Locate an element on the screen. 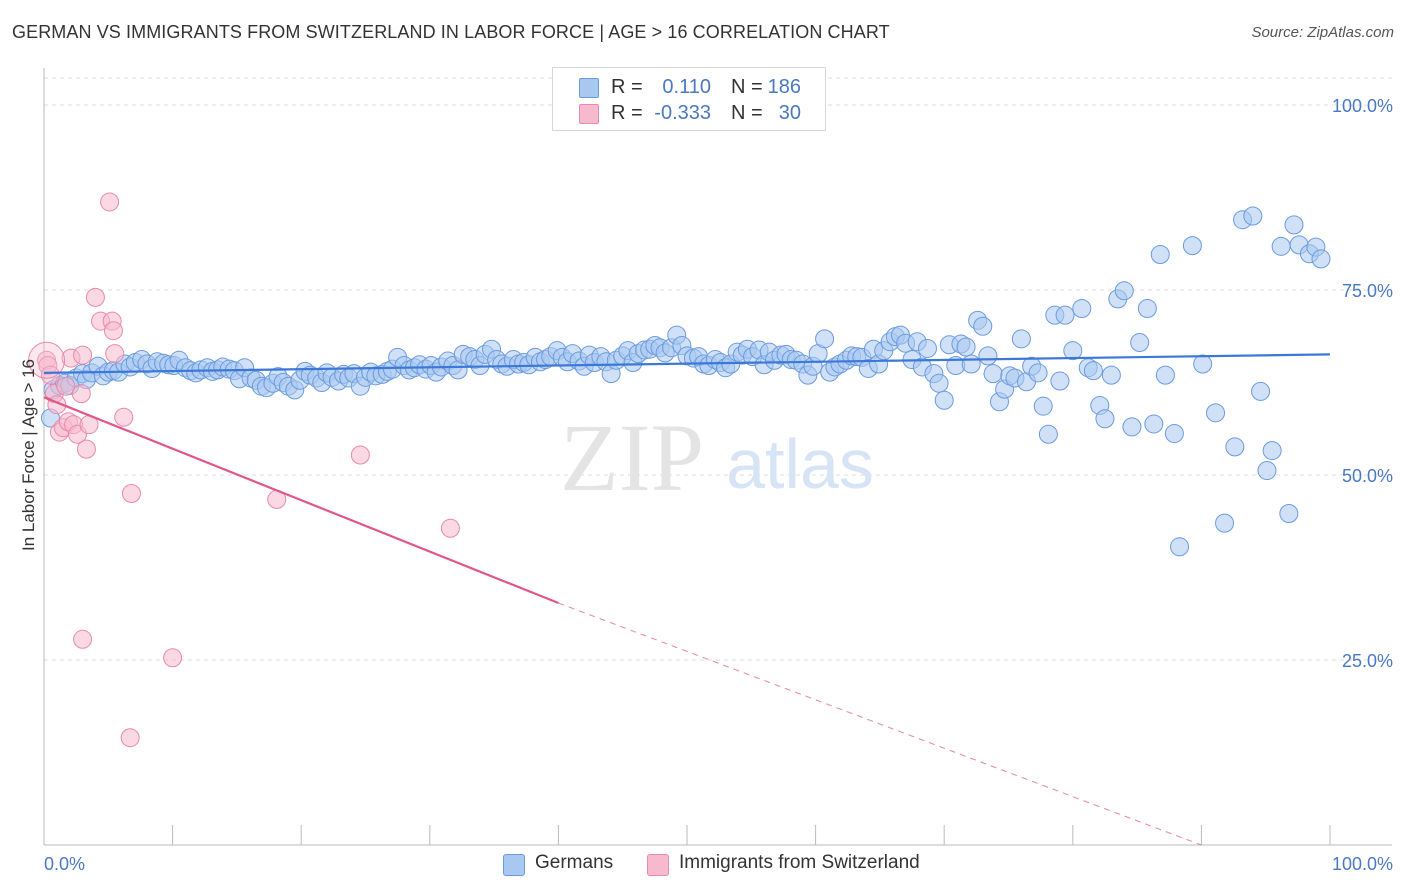  series-legend: Germans Immigrants from Switzerland is located at coordinates (703, 864).